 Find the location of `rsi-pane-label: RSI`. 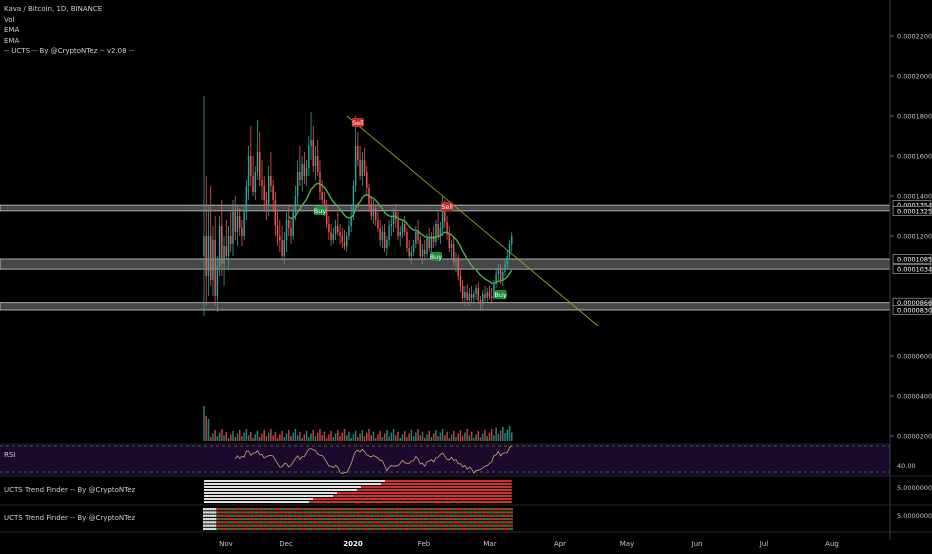

rsi-pane-label: RSI is located at coordinates (10, 455).